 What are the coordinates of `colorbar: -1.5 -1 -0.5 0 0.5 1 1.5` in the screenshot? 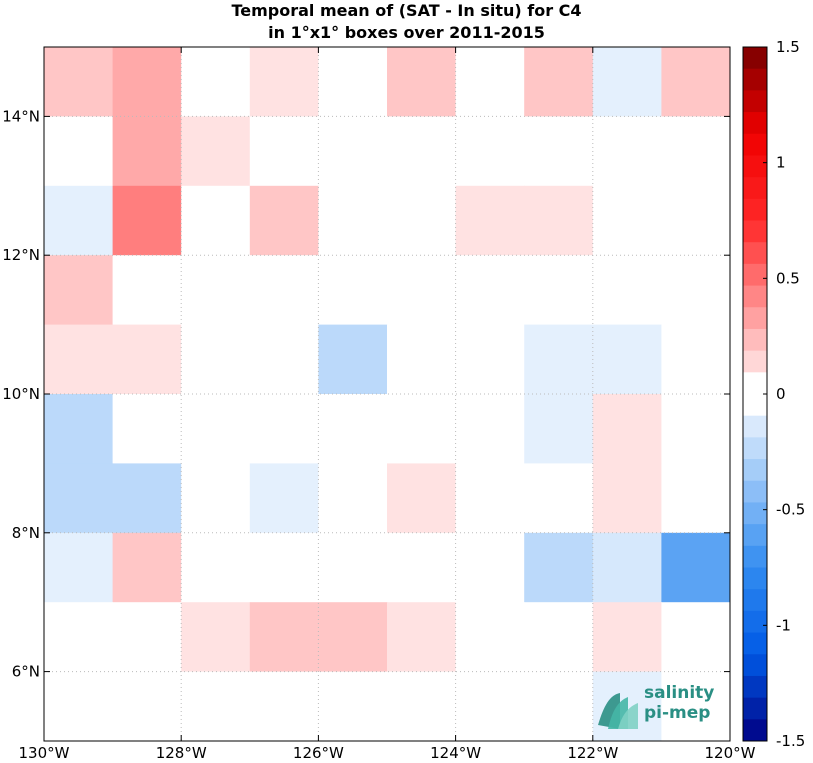 It's located at (773, 394).